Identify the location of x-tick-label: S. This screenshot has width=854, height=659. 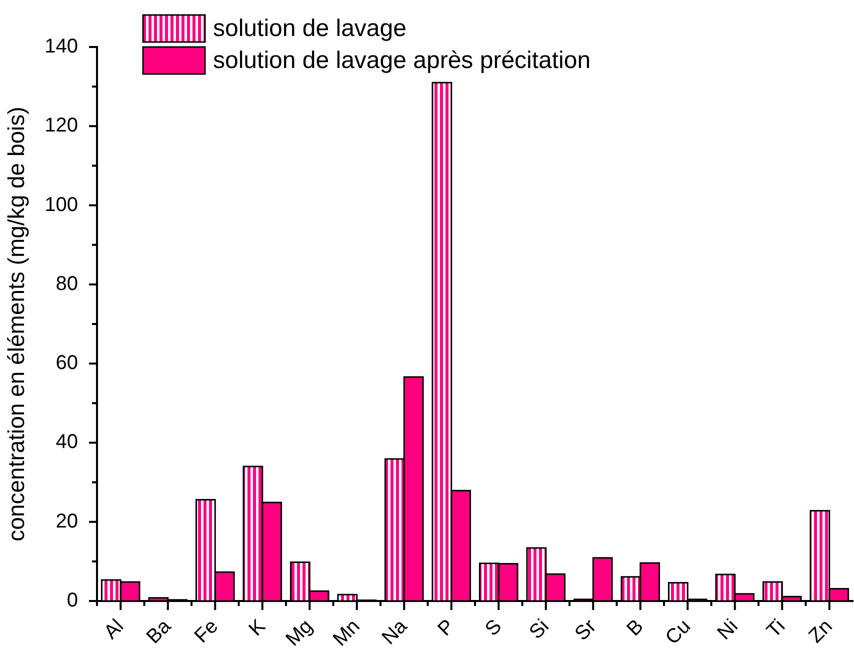
(493, 627).